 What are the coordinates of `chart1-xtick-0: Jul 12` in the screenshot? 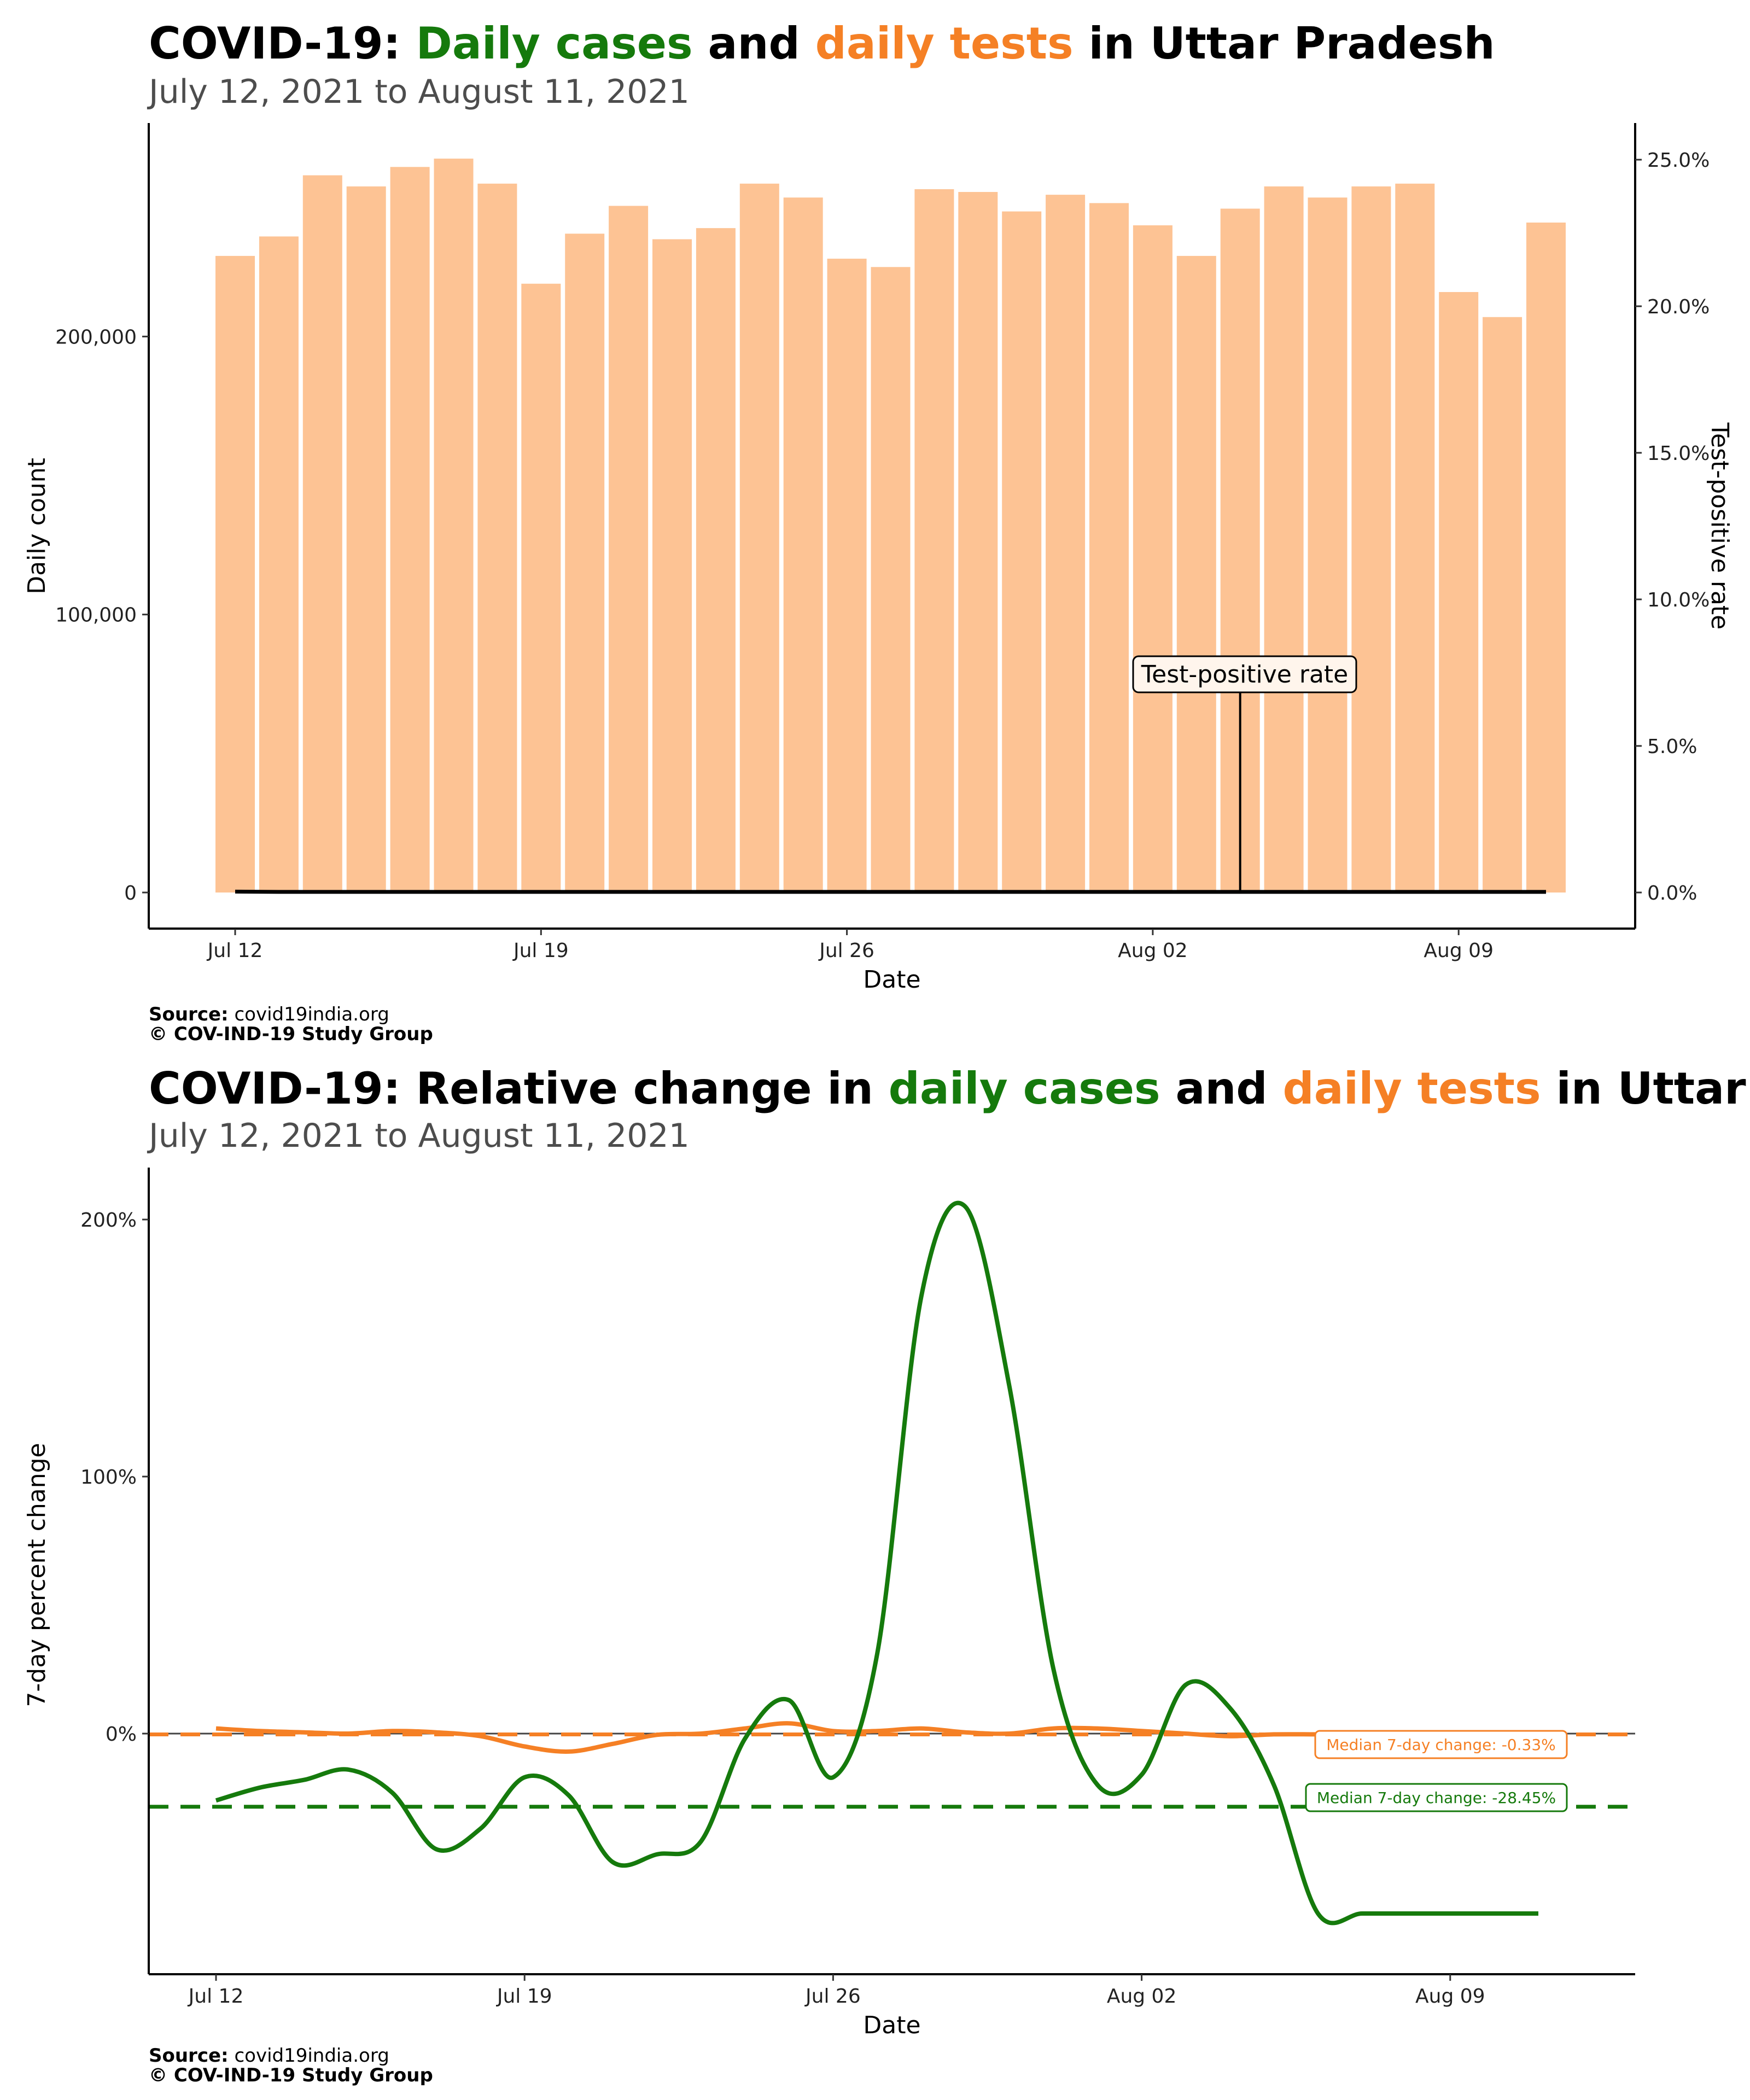 It's located at (235, 951).